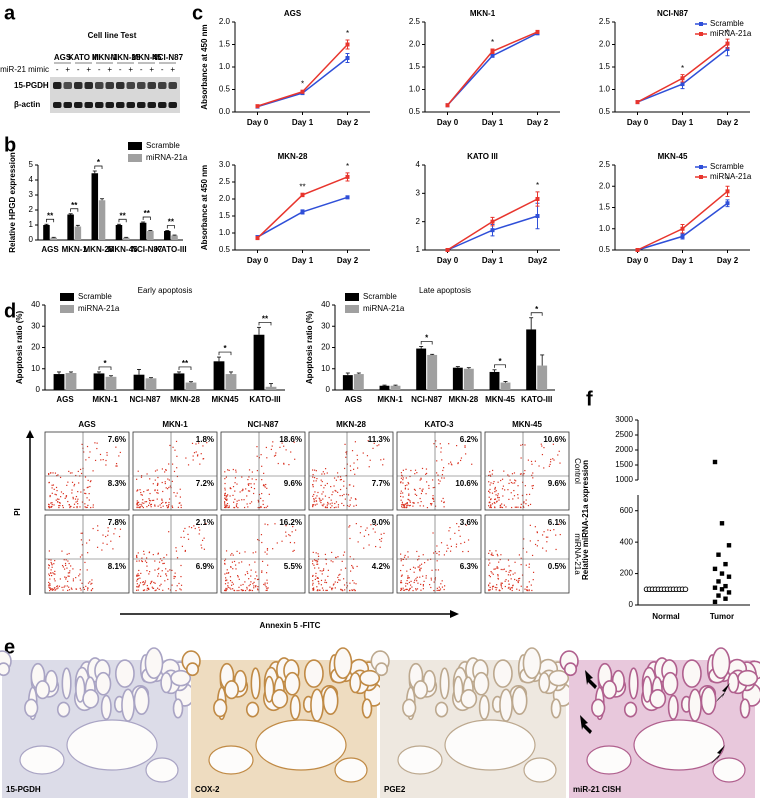  Describe the element at coordinates (302, 217) in the screenshot. I see `series-line` at that location.